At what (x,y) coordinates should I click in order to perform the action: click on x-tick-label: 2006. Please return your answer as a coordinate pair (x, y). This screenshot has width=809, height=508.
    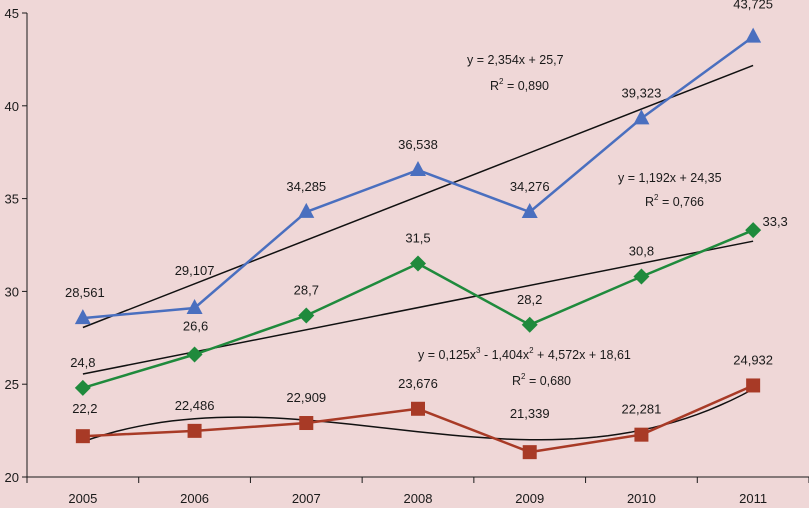
    Looking at the image, I should click on (194, 498).